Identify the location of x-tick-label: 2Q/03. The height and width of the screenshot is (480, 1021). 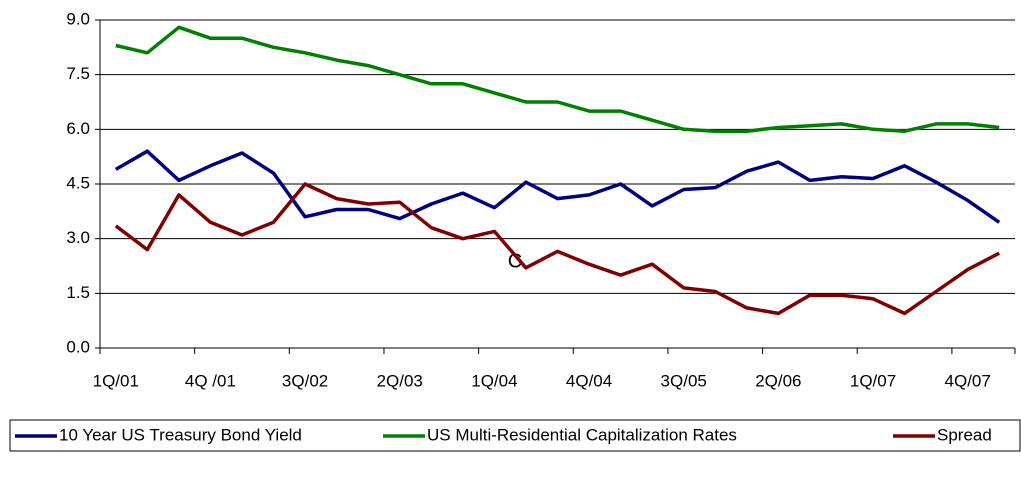
(400, 380).